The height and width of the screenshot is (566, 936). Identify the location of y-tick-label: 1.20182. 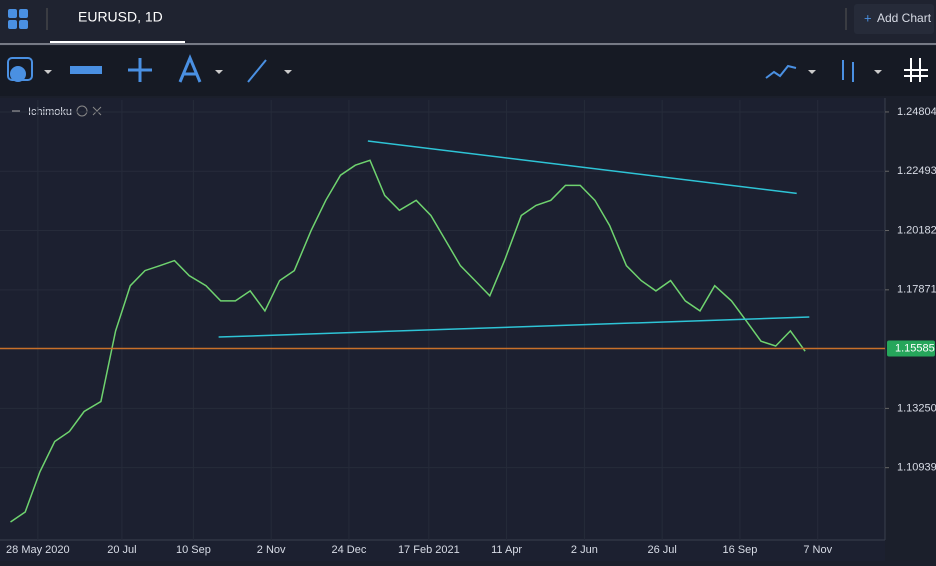
(916, 230).